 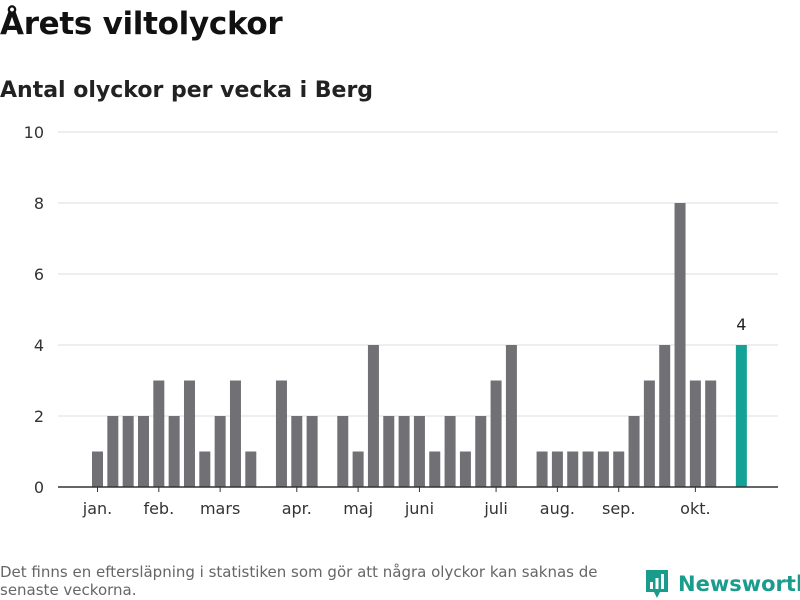 I want to click on data-labels: 4, so click(x=741, y=324).